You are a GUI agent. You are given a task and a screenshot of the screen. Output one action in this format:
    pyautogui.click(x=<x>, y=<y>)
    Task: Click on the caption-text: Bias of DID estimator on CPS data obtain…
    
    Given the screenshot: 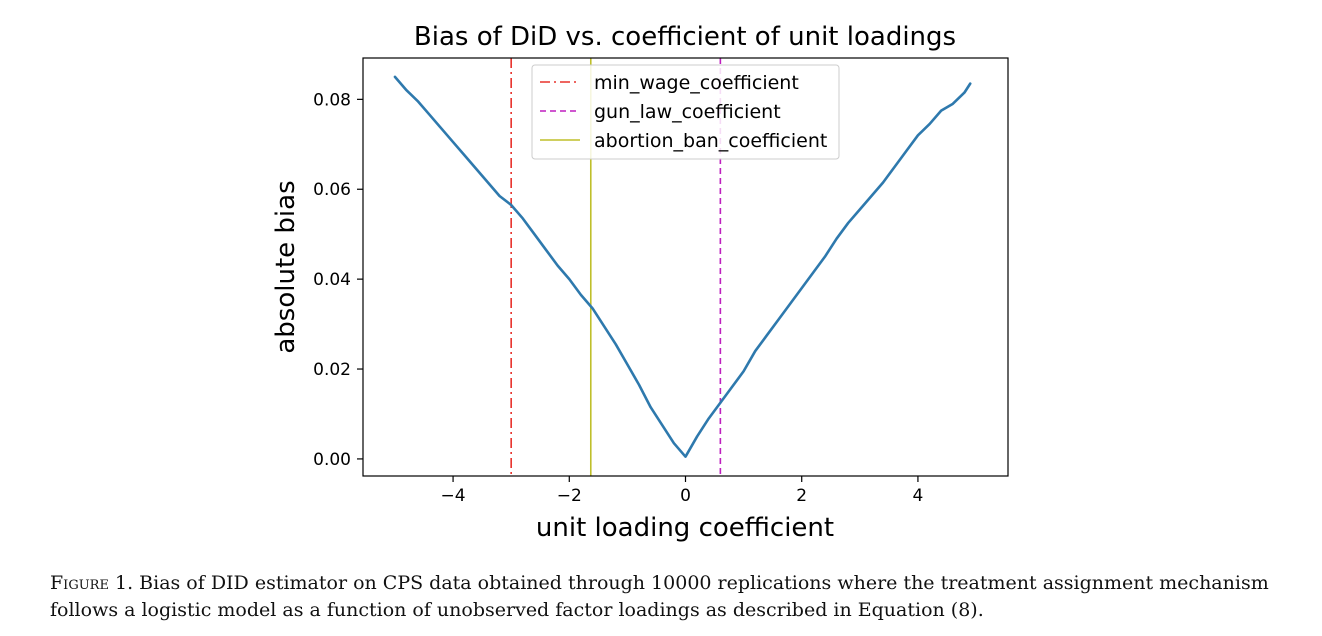 What is the action you would take?
    pyautogui.click(x=659, y=596)
    